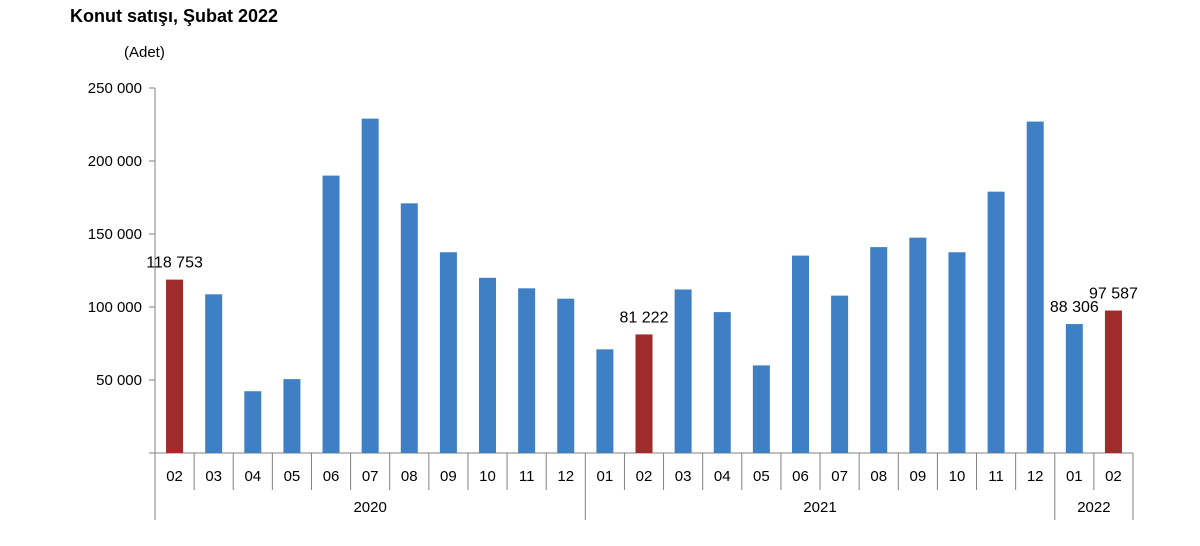 This screenshot has width=1200, height=546. Describe the element at coordinates (1093, 507) in the screenshot. I see `x-year-label: 2022` at that location.